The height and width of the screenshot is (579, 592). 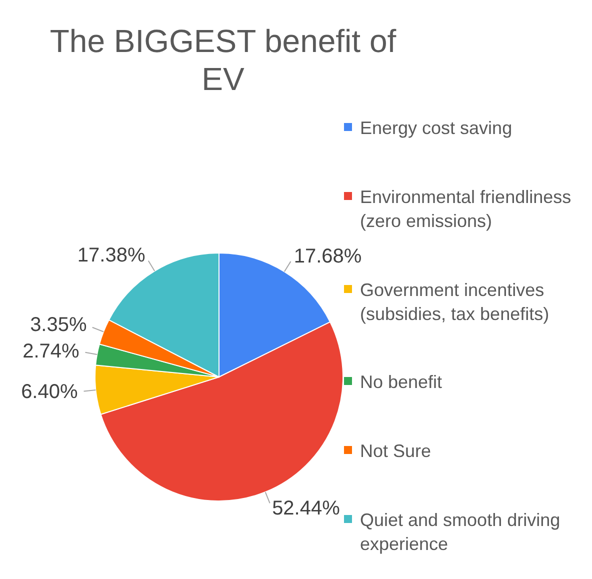 I want to click on legend-label: No benefit, so click(x=401, y=382).